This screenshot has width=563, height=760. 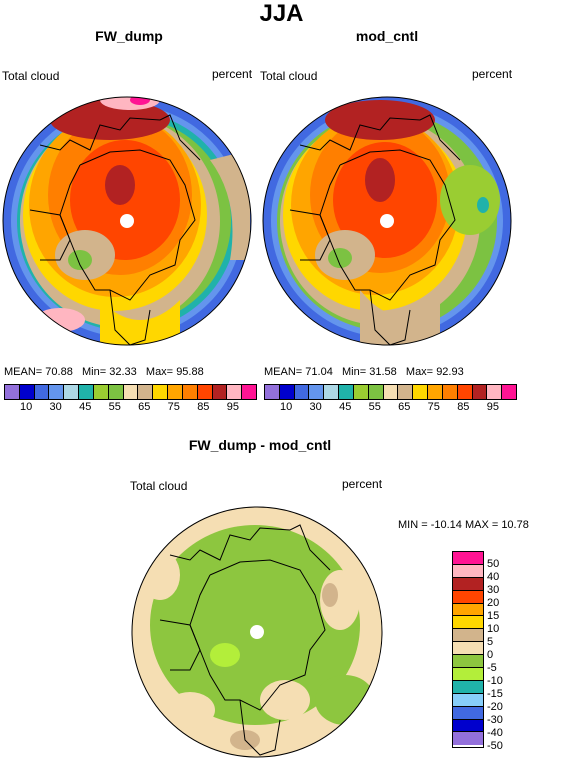 I want to click on right-mean-value: 71.04, so click(x=319, y=372).